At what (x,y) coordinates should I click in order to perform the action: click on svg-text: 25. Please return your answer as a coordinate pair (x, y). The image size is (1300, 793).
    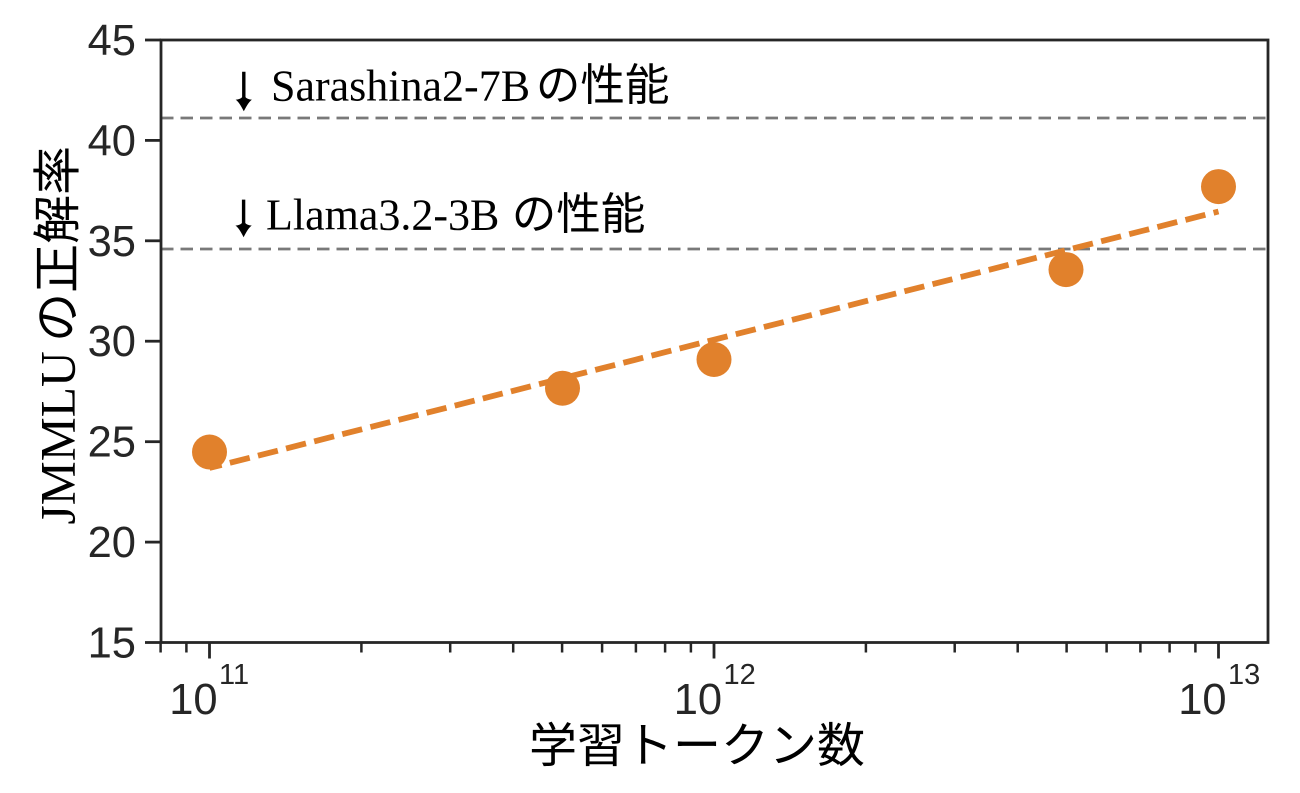
    Looking at the image, I should click on (112, 443).